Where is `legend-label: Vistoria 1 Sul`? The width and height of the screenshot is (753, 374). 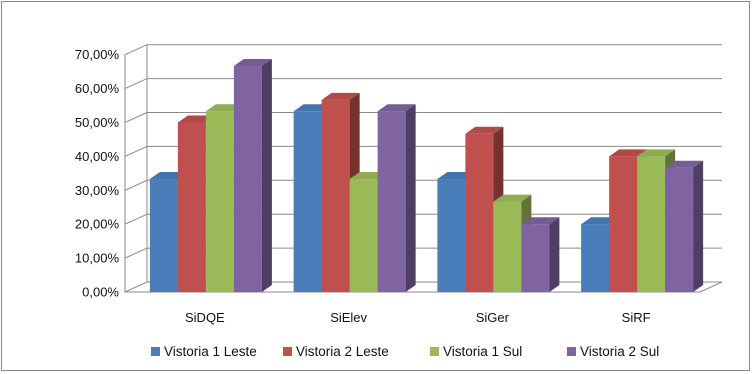 legend-label: Vistoria 1 Sul is located at coordinates (482, 351).